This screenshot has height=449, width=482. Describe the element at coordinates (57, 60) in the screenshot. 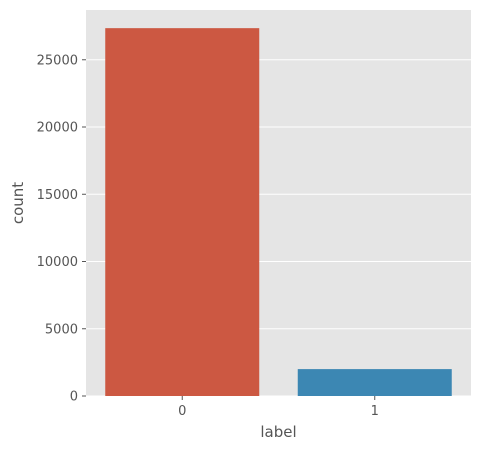

I see `y-tick-label: 25000` at that location.